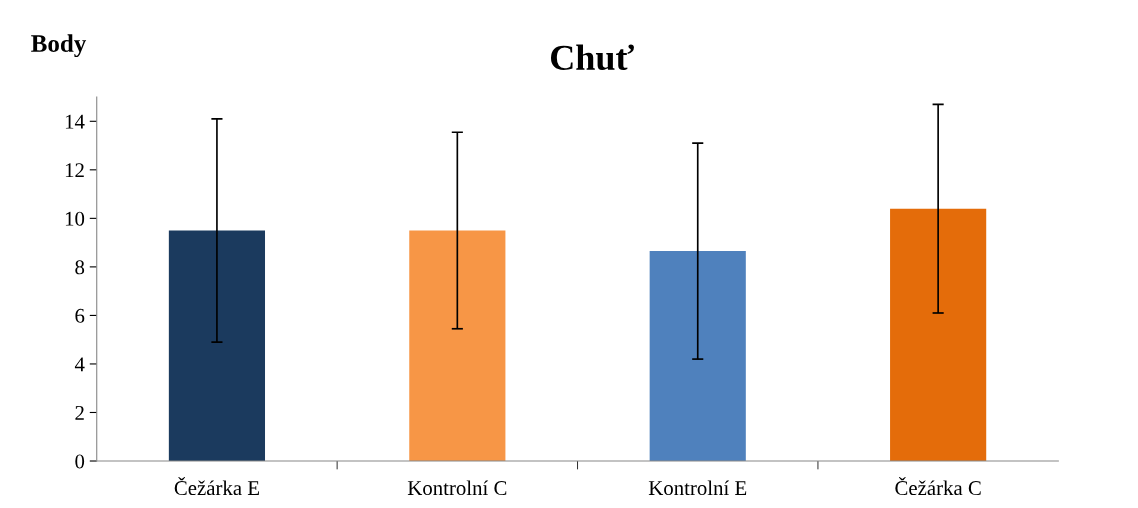 The image size is (1138, 508). What do you see at coordinates (938, 486) in the screenshot?
I see `x-tick-label: Čežárka C` at bounding box center [938, 486].